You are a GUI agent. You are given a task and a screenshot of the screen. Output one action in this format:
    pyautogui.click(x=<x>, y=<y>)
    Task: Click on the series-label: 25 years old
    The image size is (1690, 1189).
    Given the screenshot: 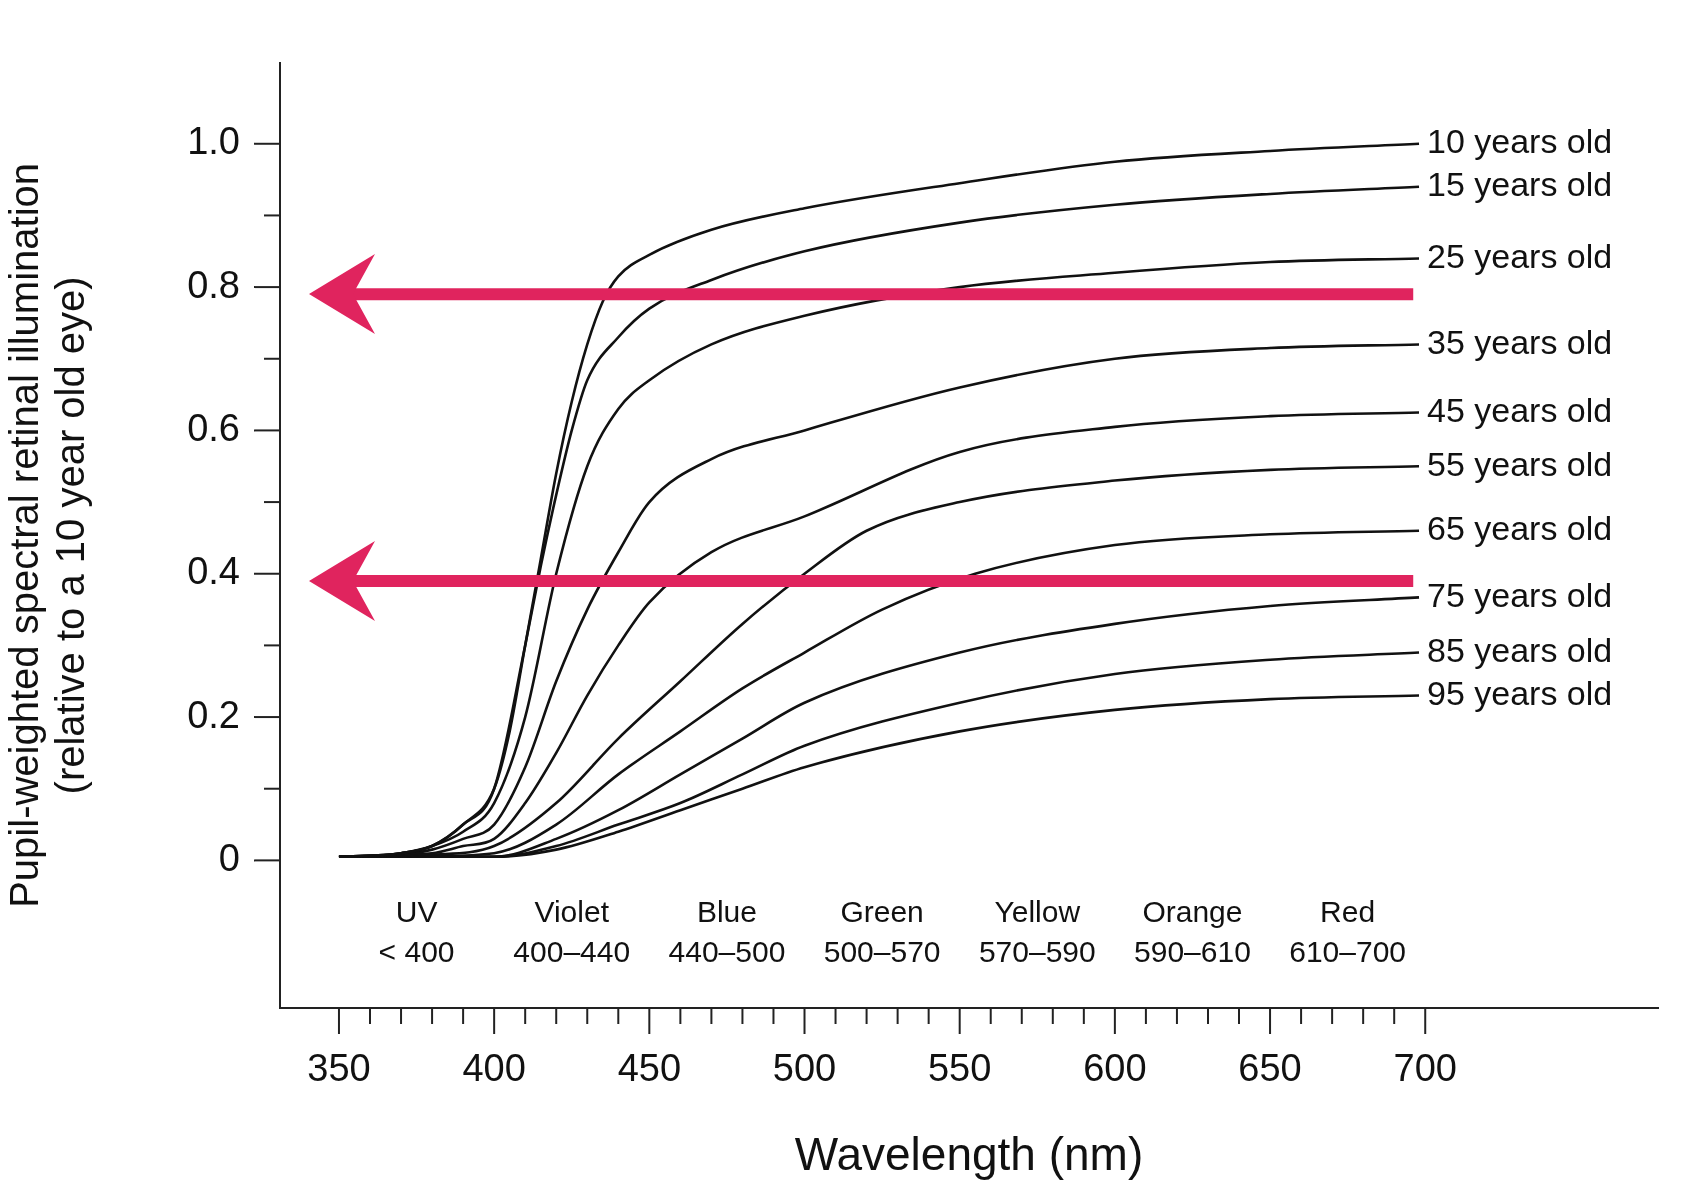 What is the action you would take?
    pyautogui.click(x=1520, y=255)
    